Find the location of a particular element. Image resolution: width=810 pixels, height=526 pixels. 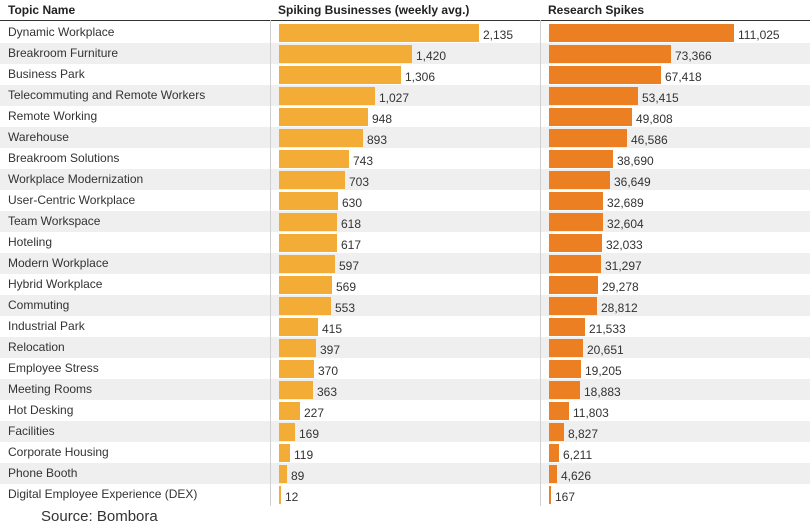

topic-name: Warehouse is located at coordinates (38, 137).